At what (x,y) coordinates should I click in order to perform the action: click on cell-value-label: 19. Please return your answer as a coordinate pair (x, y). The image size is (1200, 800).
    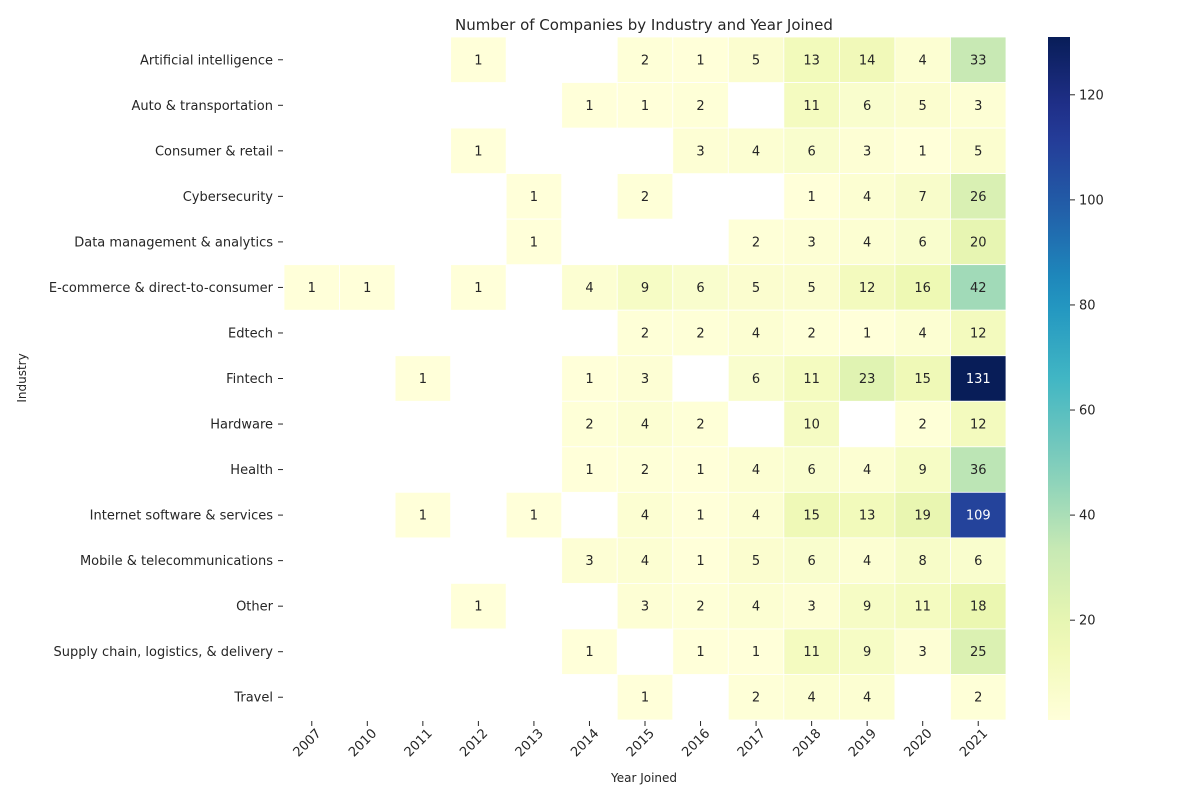
    Looking at the image, I should click on (922, 516).